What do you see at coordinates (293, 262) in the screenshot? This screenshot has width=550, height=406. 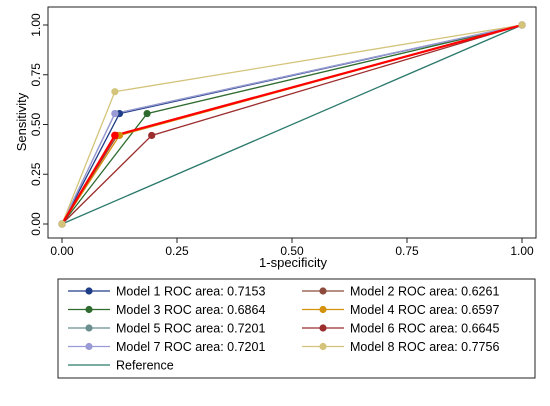 I see `x-axis-label: 1-specificity` at bounding box center [293, 262].